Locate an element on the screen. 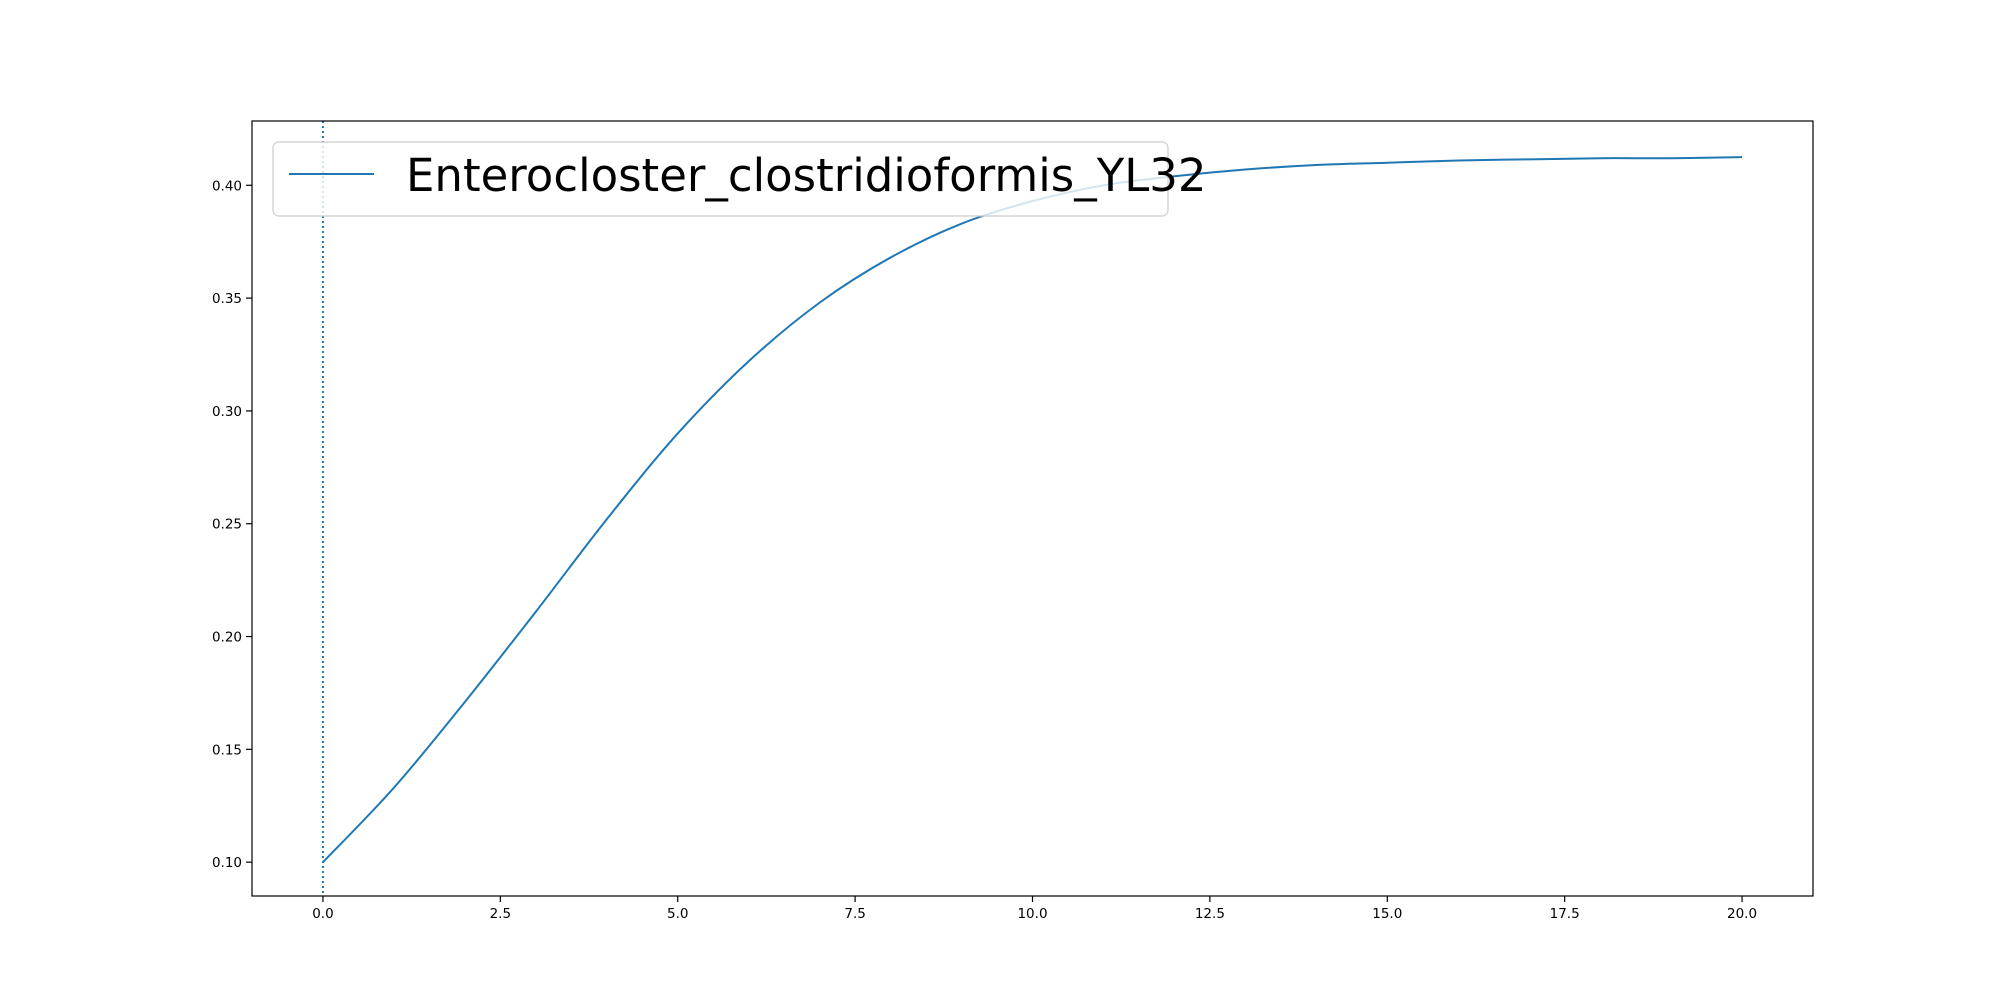 The width and height of the screenshot is (2000, 1000). x-tick-label: 17.5 is located at coordinates (1565, 914).